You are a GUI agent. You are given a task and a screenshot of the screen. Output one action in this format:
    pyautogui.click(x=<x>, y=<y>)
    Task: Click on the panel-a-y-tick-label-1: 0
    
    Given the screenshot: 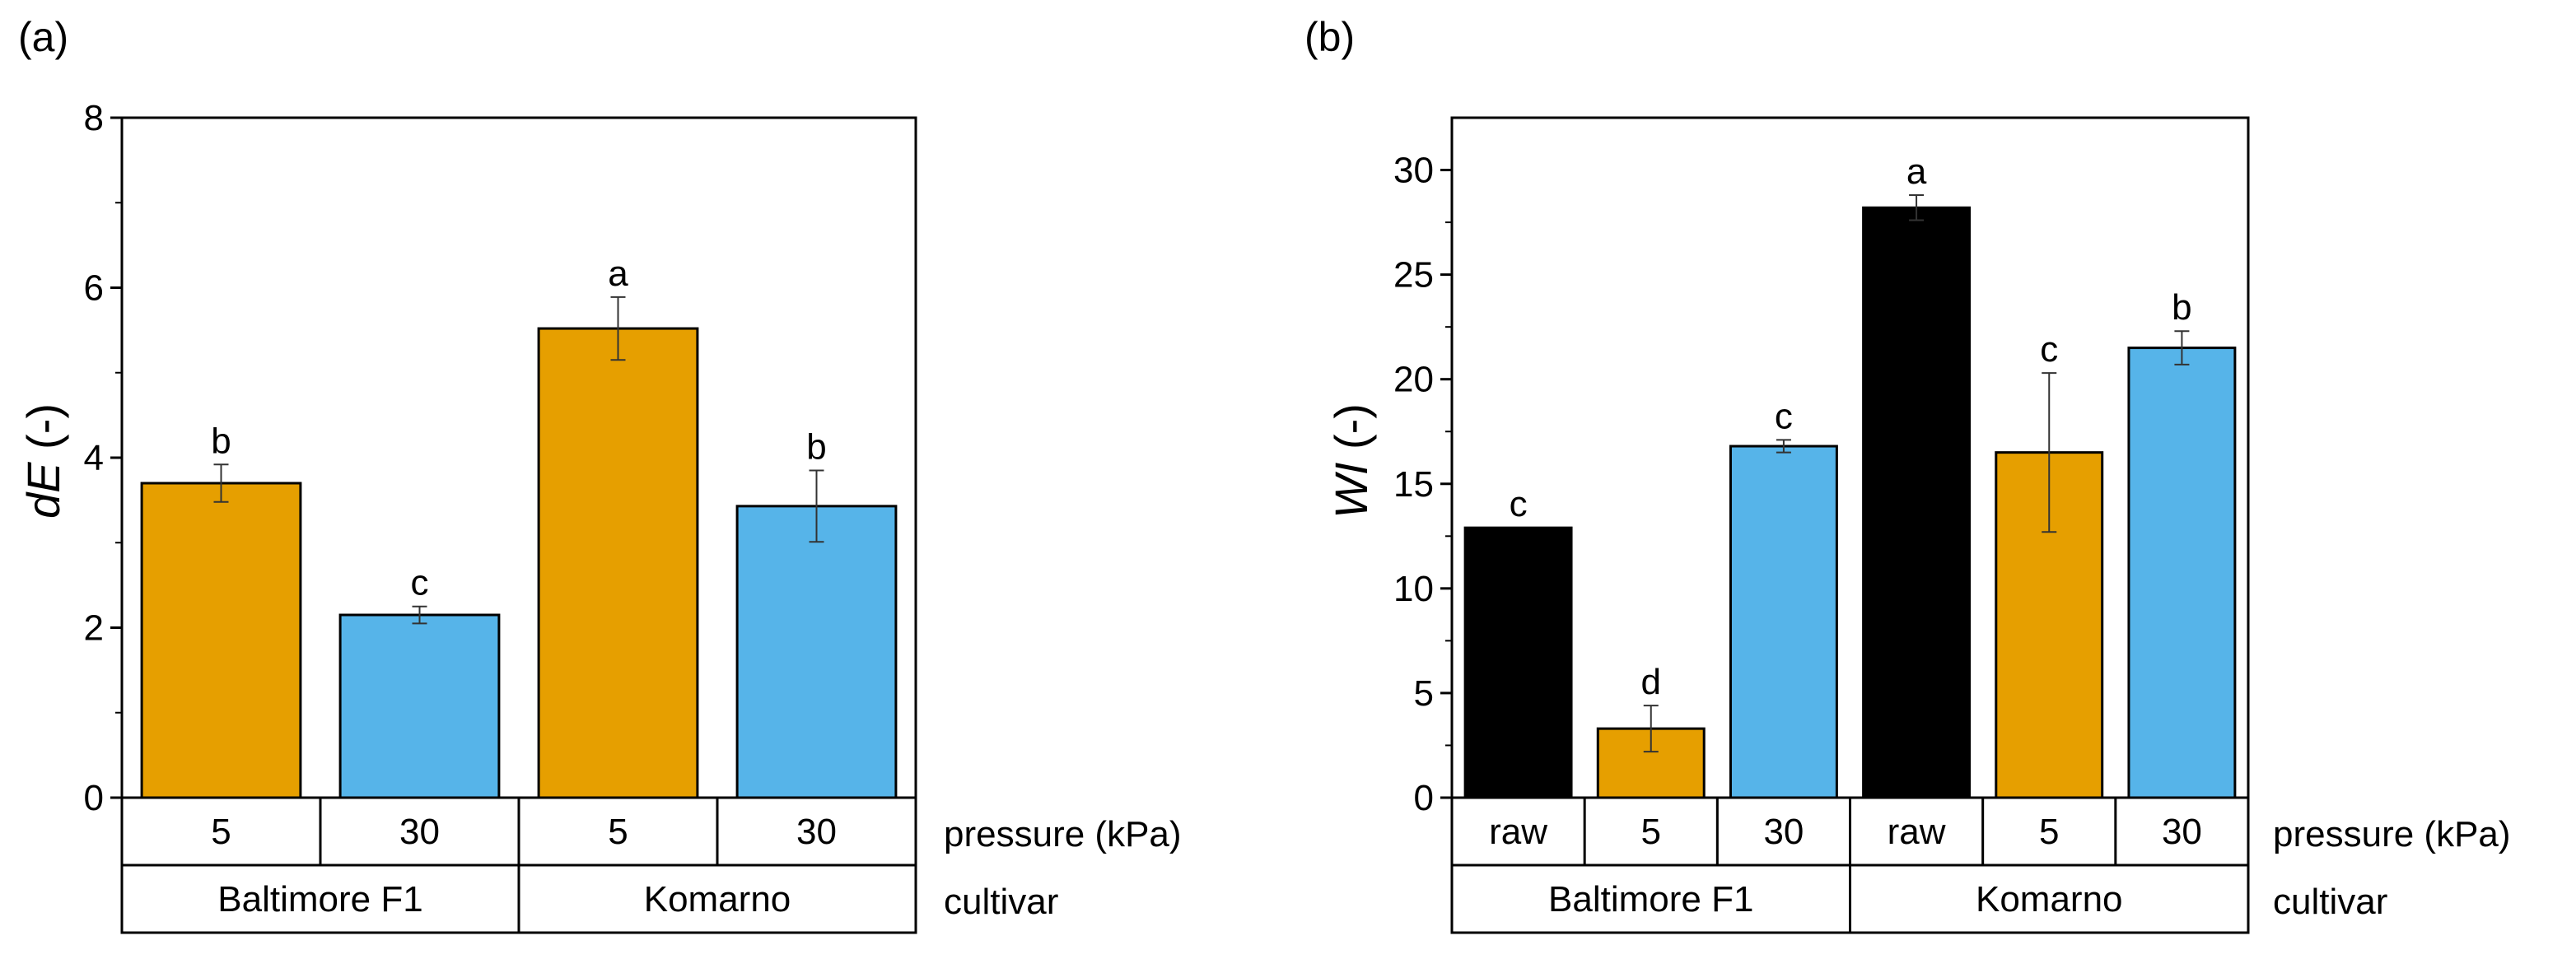 What is the action you would take?
    pyautogui.click(x=94, y=798)
    